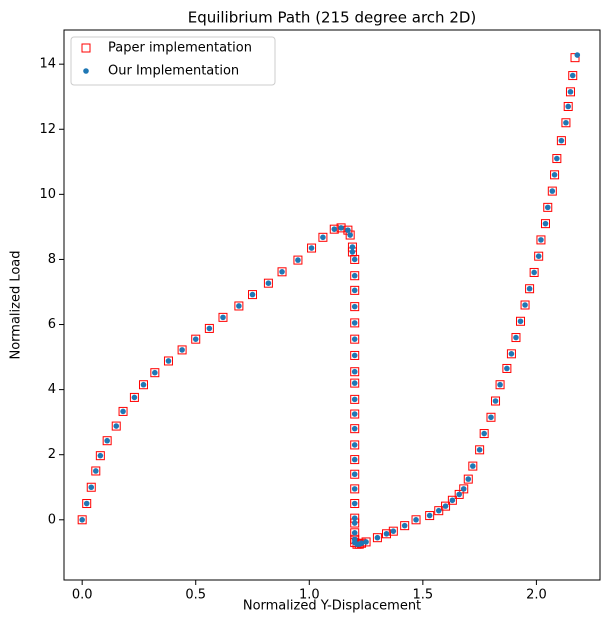 This screenshot has height=626, width=609. I want to click on legend-box, so click(173, 61).